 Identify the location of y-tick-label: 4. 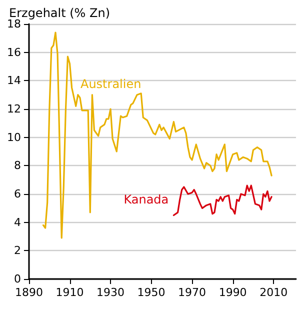
(17, 222).